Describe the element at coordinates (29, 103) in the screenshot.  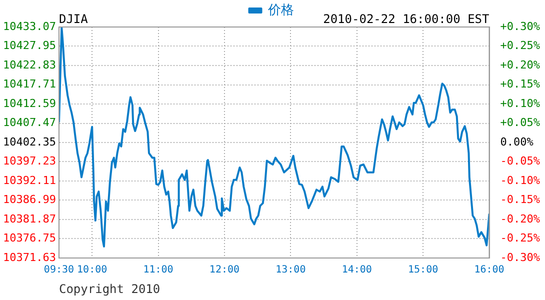
I see `y-tick-label: 10412.59` at that location.